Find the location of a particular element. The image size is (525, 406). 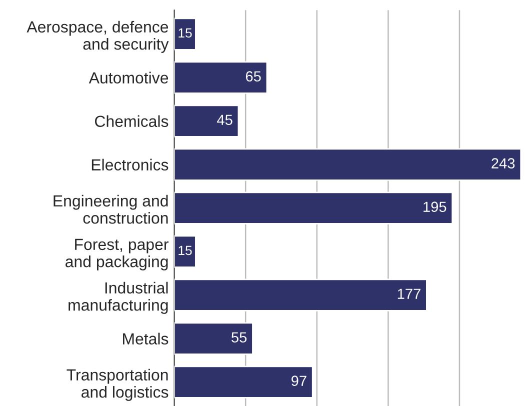

y-tick-label: Forest, paper and packaging is located at coordinates (117, 254).